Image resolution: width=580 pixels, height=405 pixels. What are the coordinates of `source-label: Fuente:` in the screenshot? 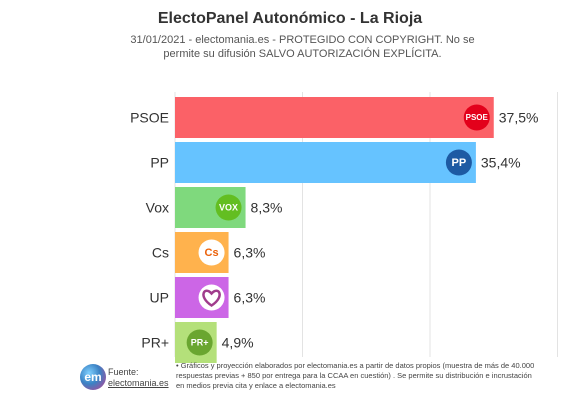 It's located at (123, 372).